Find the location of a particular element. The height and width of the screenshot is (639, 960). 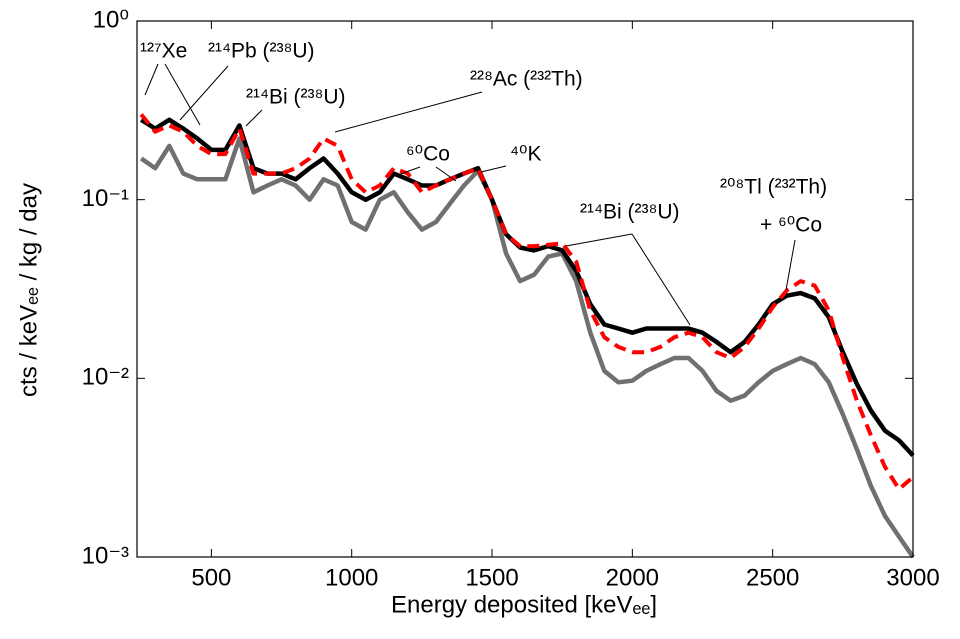

annotation: ⁶⁰Co is located at coordinates (428, 154).